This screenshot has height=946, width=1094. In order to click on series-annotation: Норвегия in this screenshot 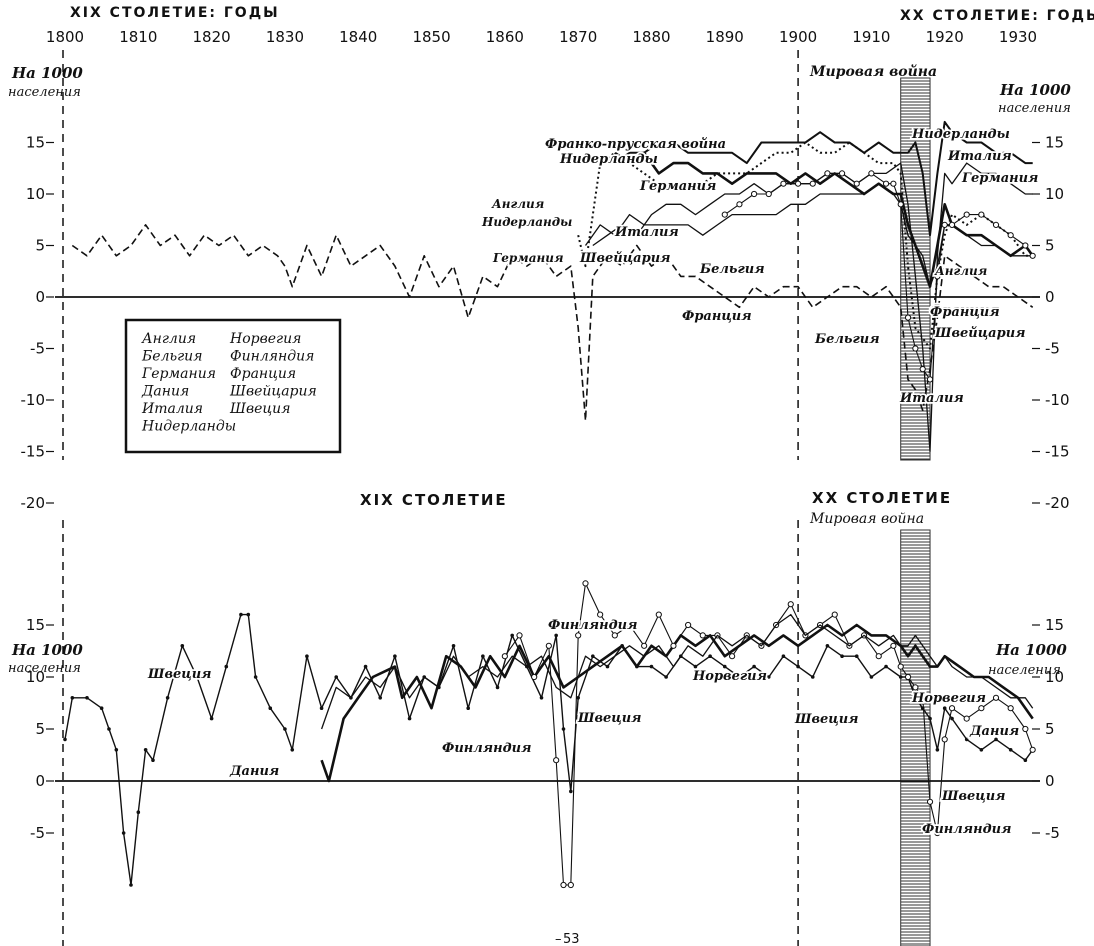, I will do `click(729, 676)`.